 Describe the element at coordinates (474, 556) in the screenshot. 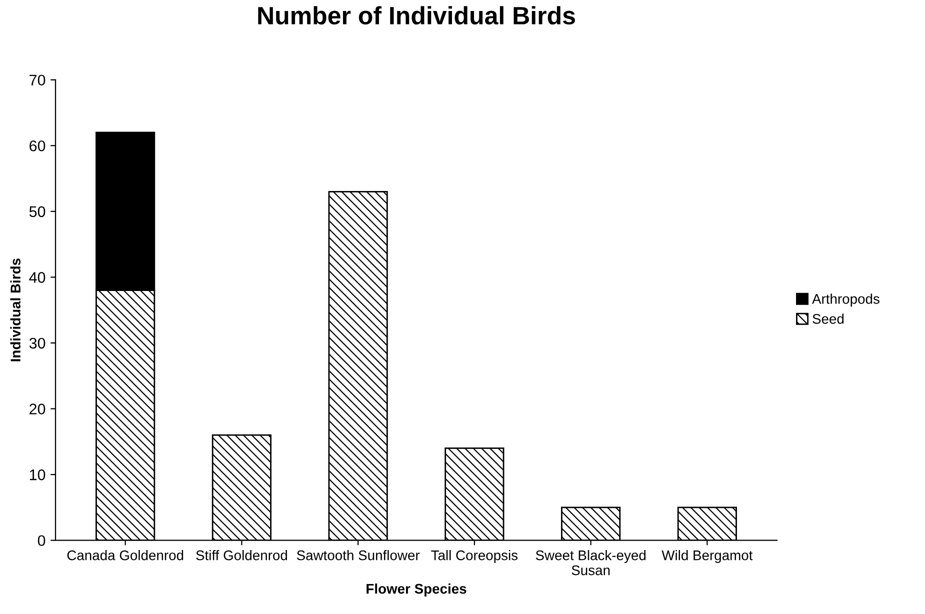

I see `x-tick-label: Tall Coreopsis` at that location.